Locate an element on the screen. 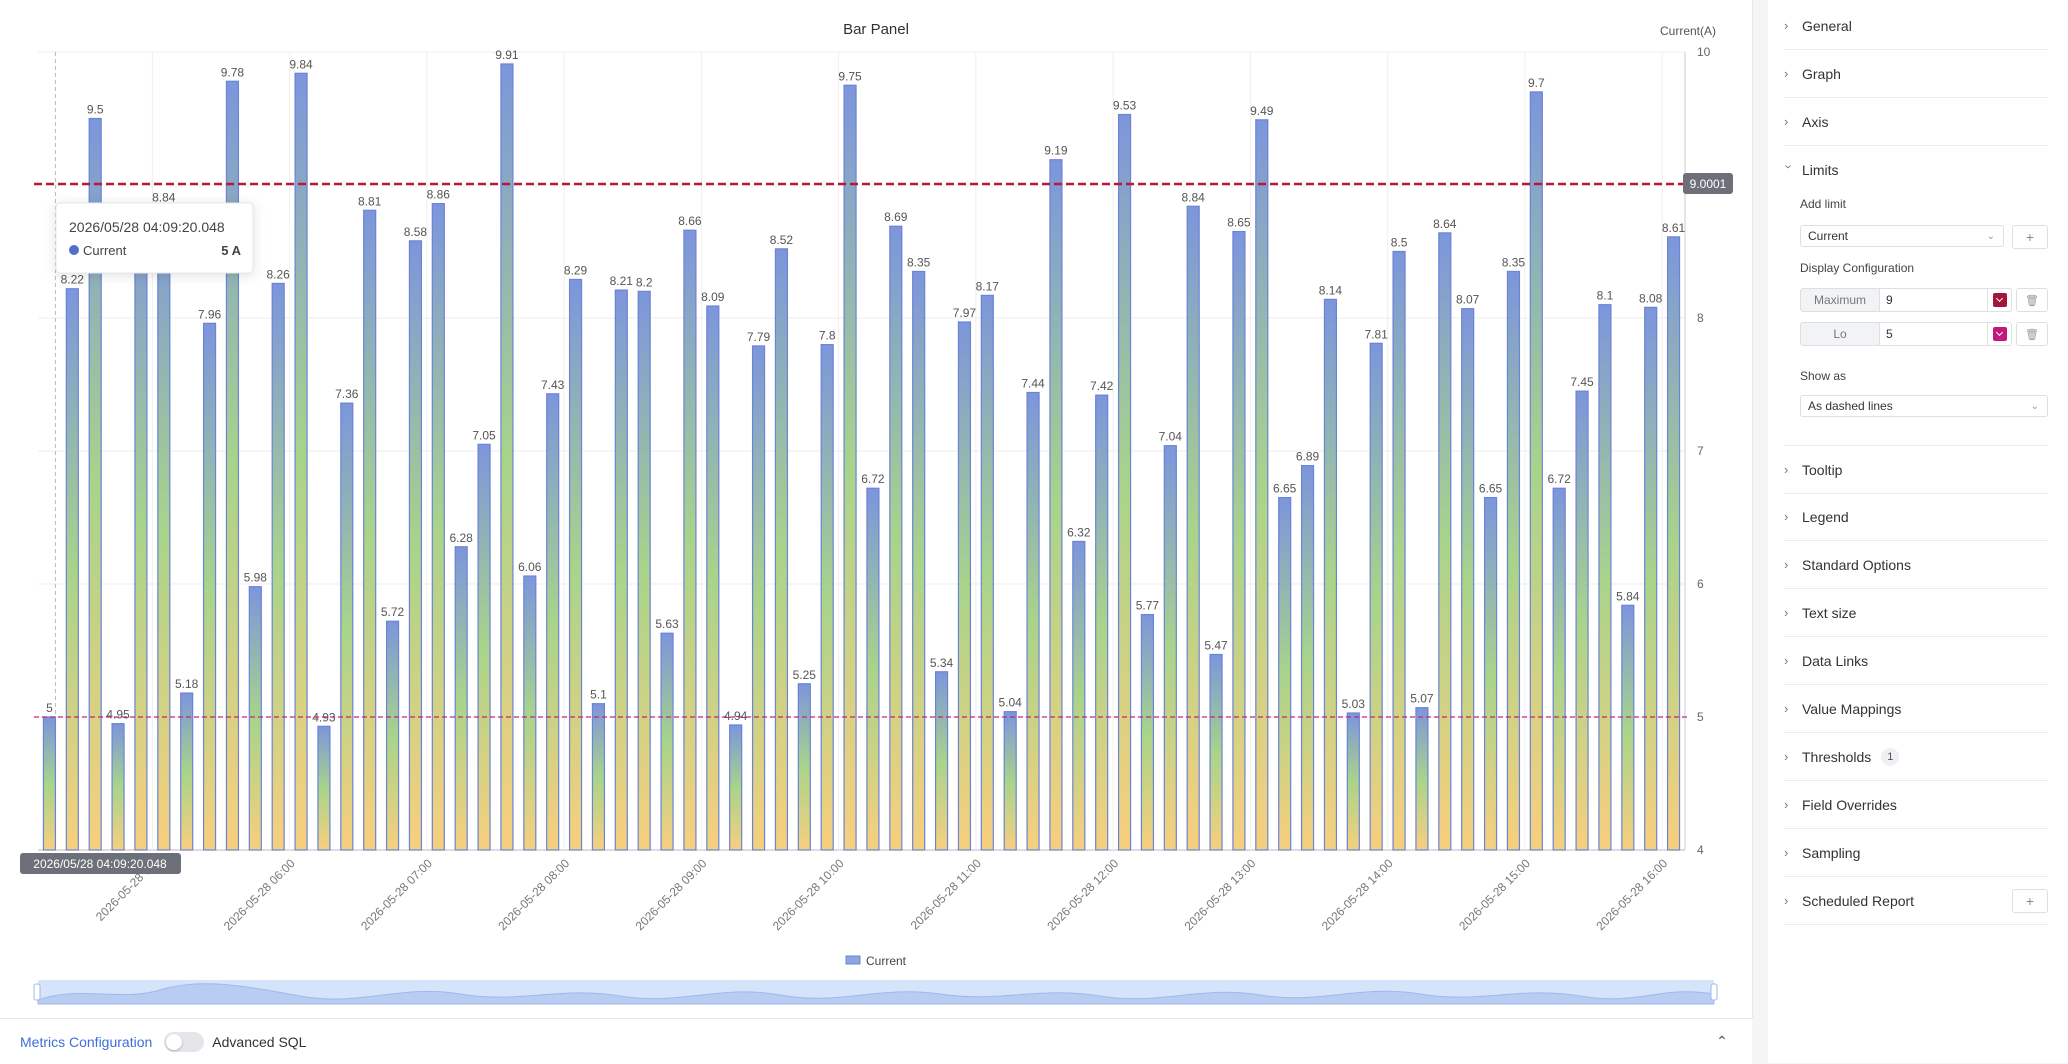 The height and width of the screenshot is (1064, 2068). add-limit-select: Current ⌄ is located at coordinates (1902, 236).